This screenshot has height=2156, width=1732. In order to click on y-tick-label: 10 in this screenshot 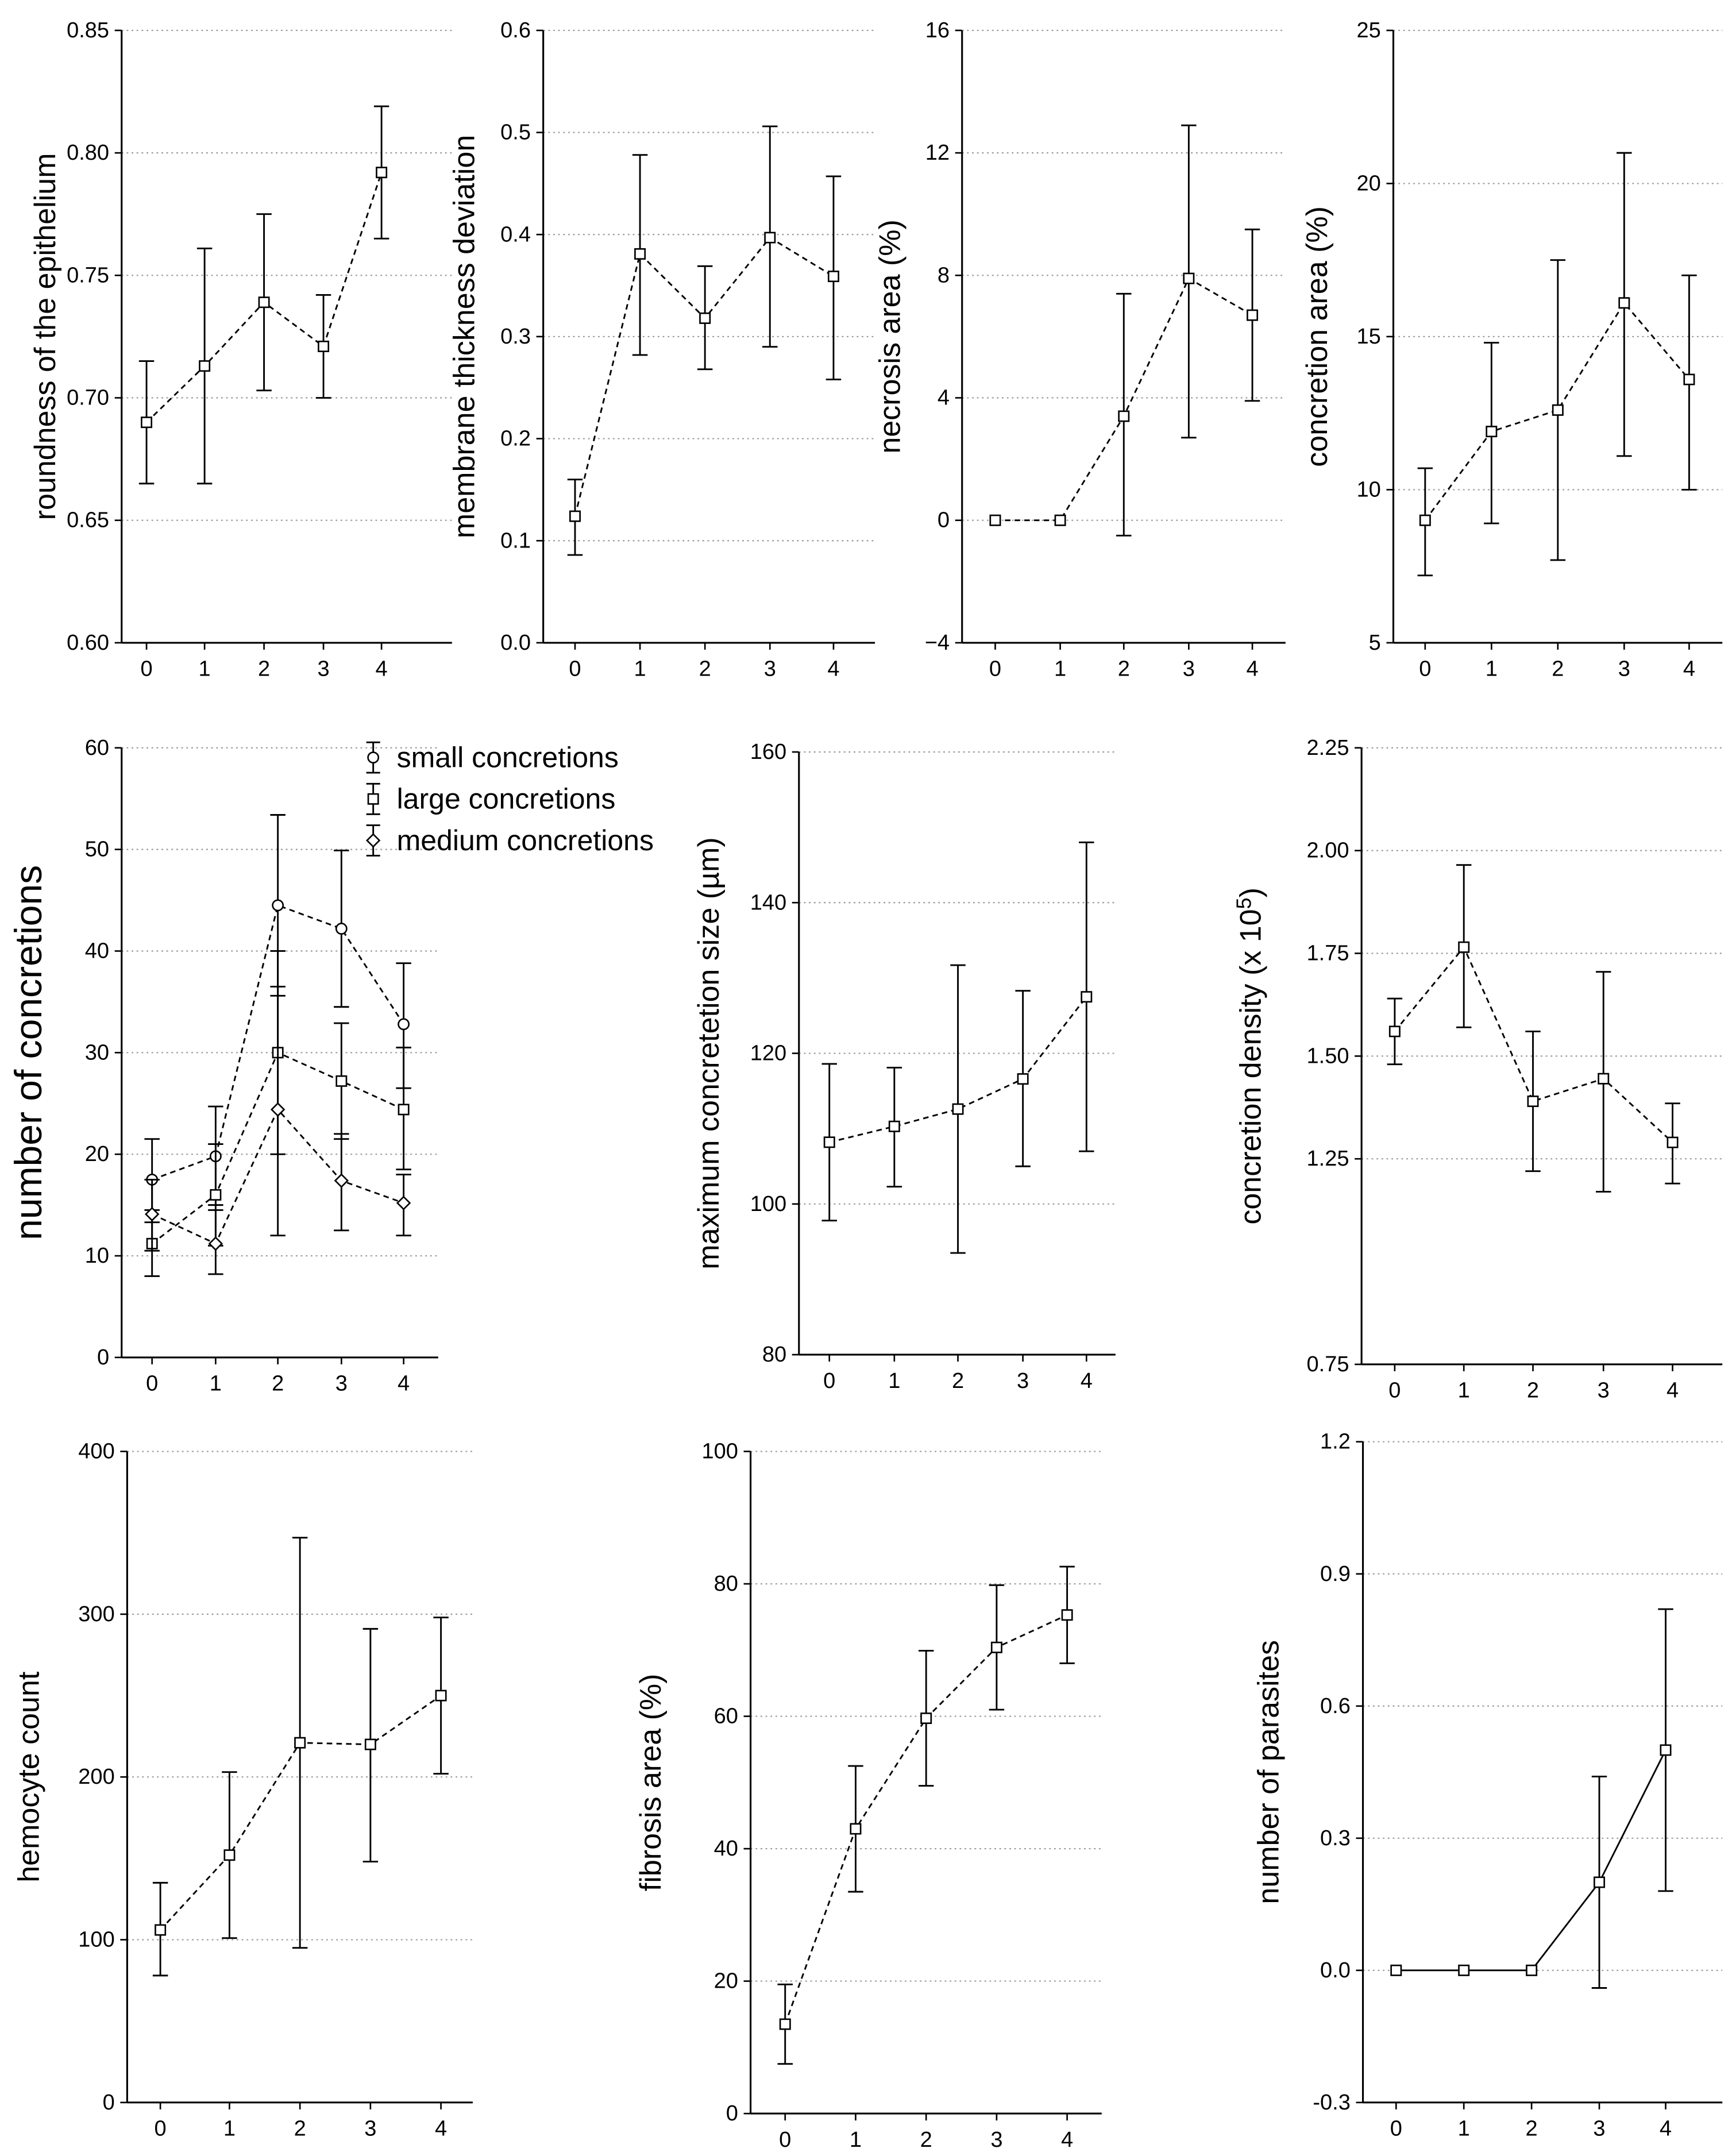, I will do `click(97, 1256)`.